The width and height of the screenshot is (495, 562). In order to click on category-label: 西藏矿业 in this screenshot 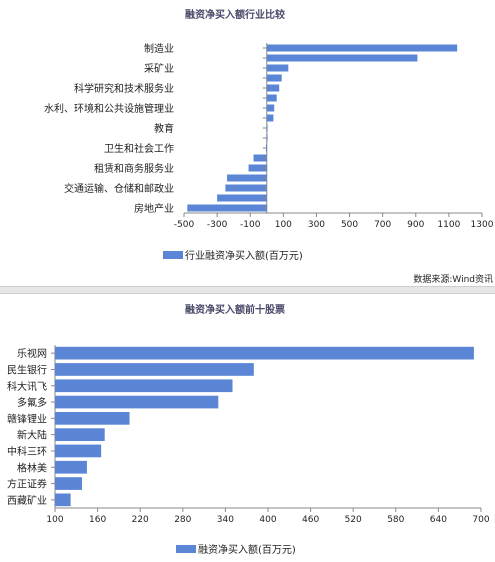, I will do `click(27, 500)`.